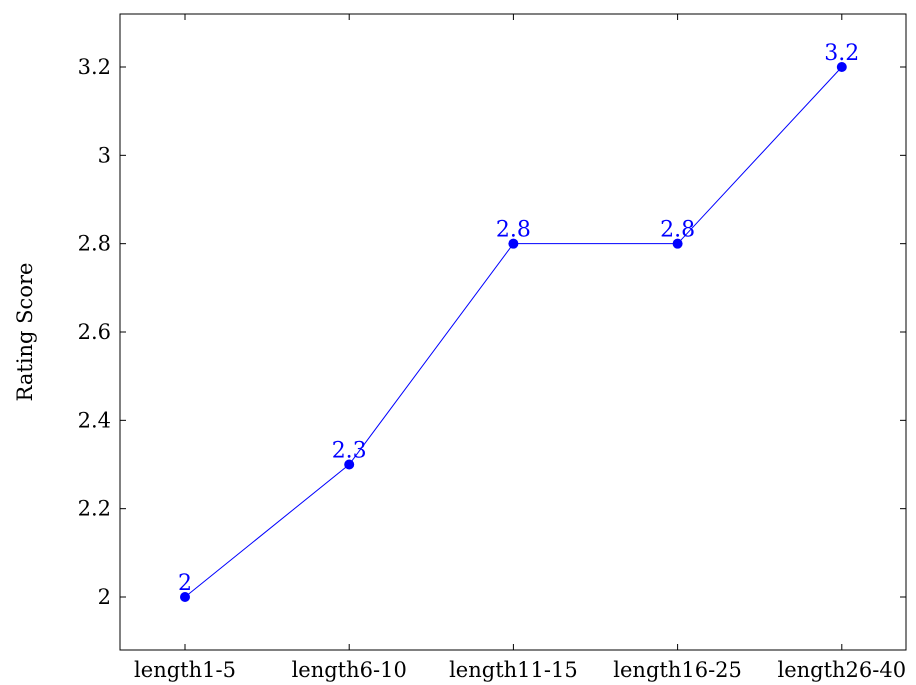 The width and height of the screenshot is (916, 685). Describe the element at coordinates (94, 420) in the screenshot. I see `y-tick-label: 2.4` at that location.